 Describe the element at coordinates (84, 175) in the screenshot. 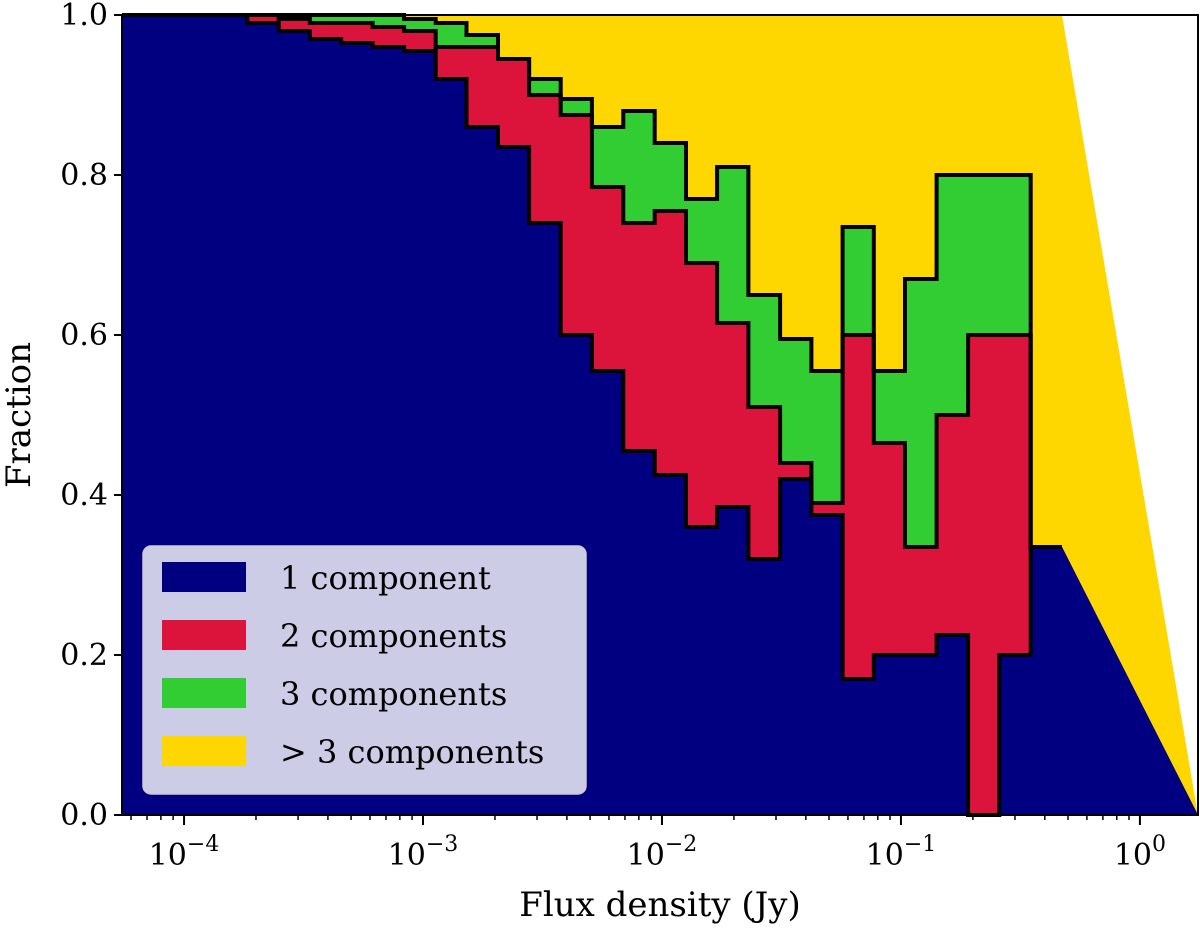

I see `y-tick-label: 0.8` at that location.